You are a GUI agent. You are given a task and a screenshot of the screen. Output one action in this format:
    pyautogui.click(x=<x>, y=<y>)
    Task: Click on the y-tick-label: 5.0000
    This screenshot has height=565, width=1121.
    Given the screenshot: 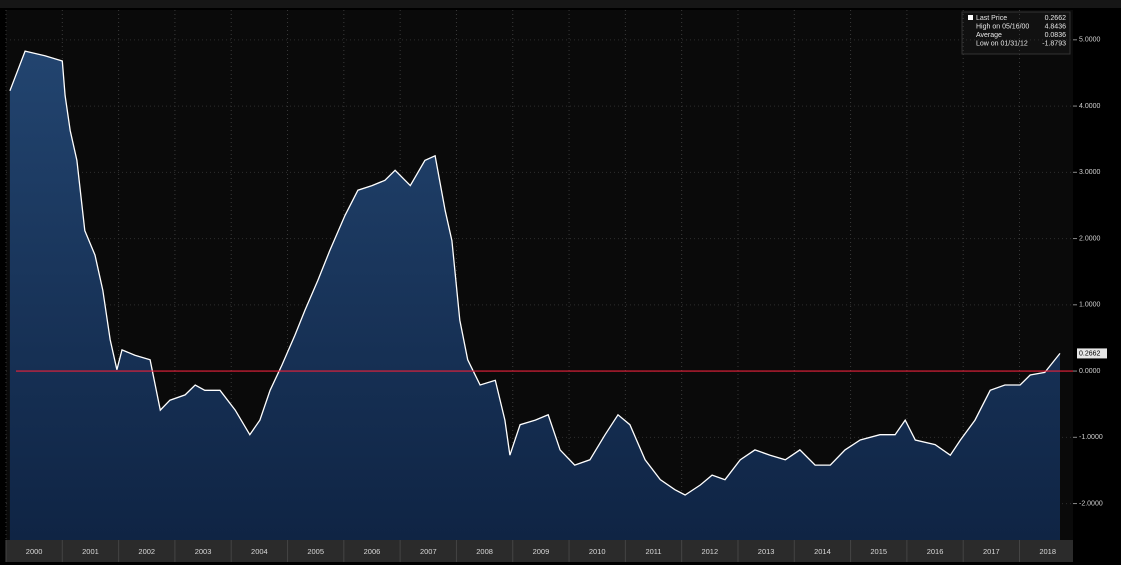 What is the action you would take?
    pyautogui.click(x=1090, y=40)
    